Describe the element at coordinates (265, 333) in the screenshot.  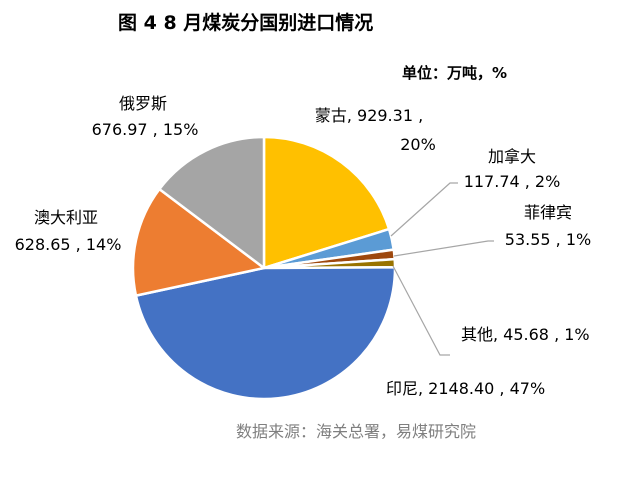
I see `pie-slice-indonesia` at that location.